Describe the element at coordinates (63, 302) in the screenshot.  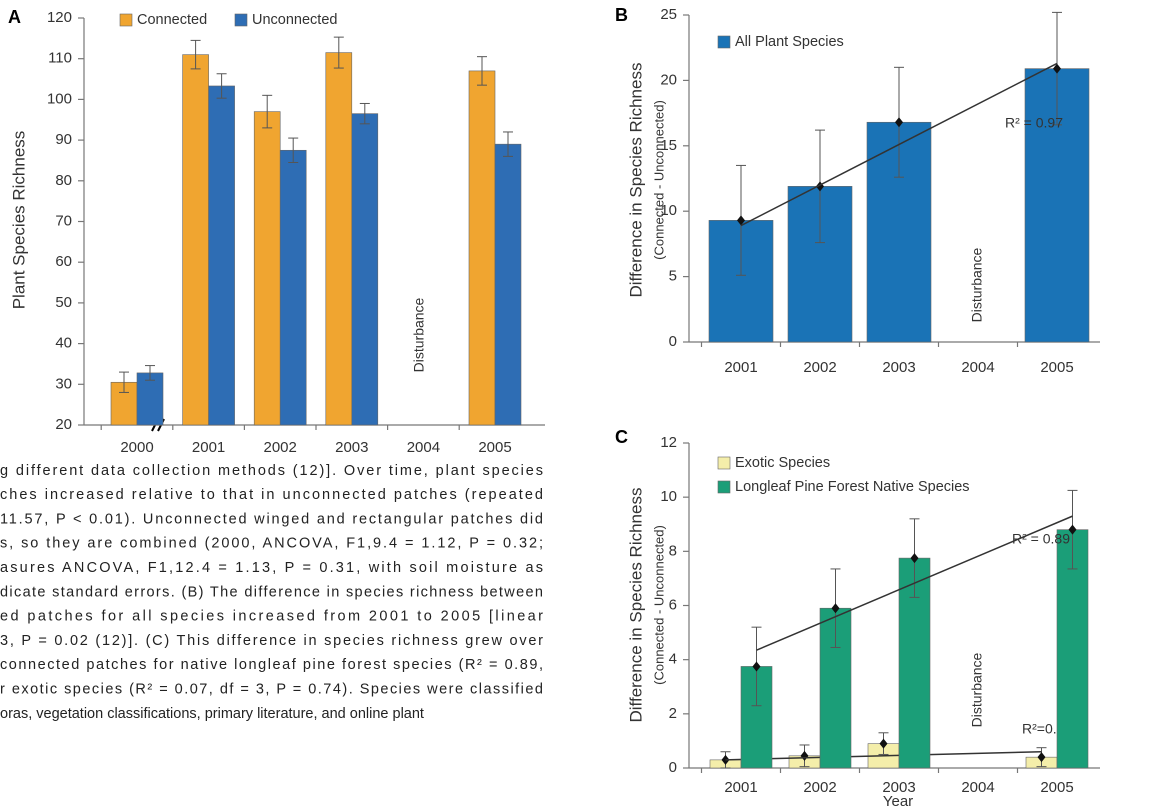
I see `y-tick-label: 50` at that location.